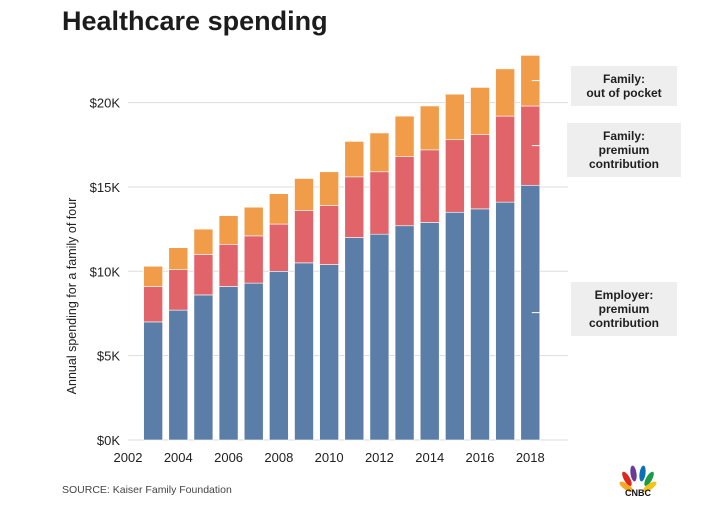  What do you see at coordinates (505, 92) in the screenshot?
I see `bar-out-of-pocket-2017` at bounding box center [505, 92].